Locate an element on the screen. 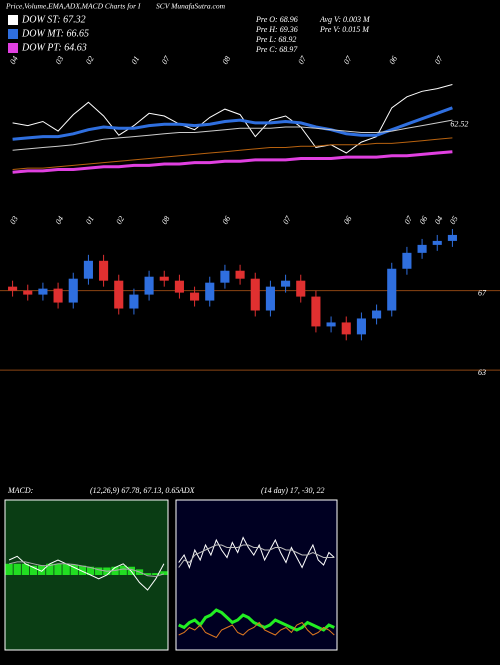 The height and width of the screenshot is (665, 500). stat: Pre C: 68.97 is located at coordinates (276, 49).